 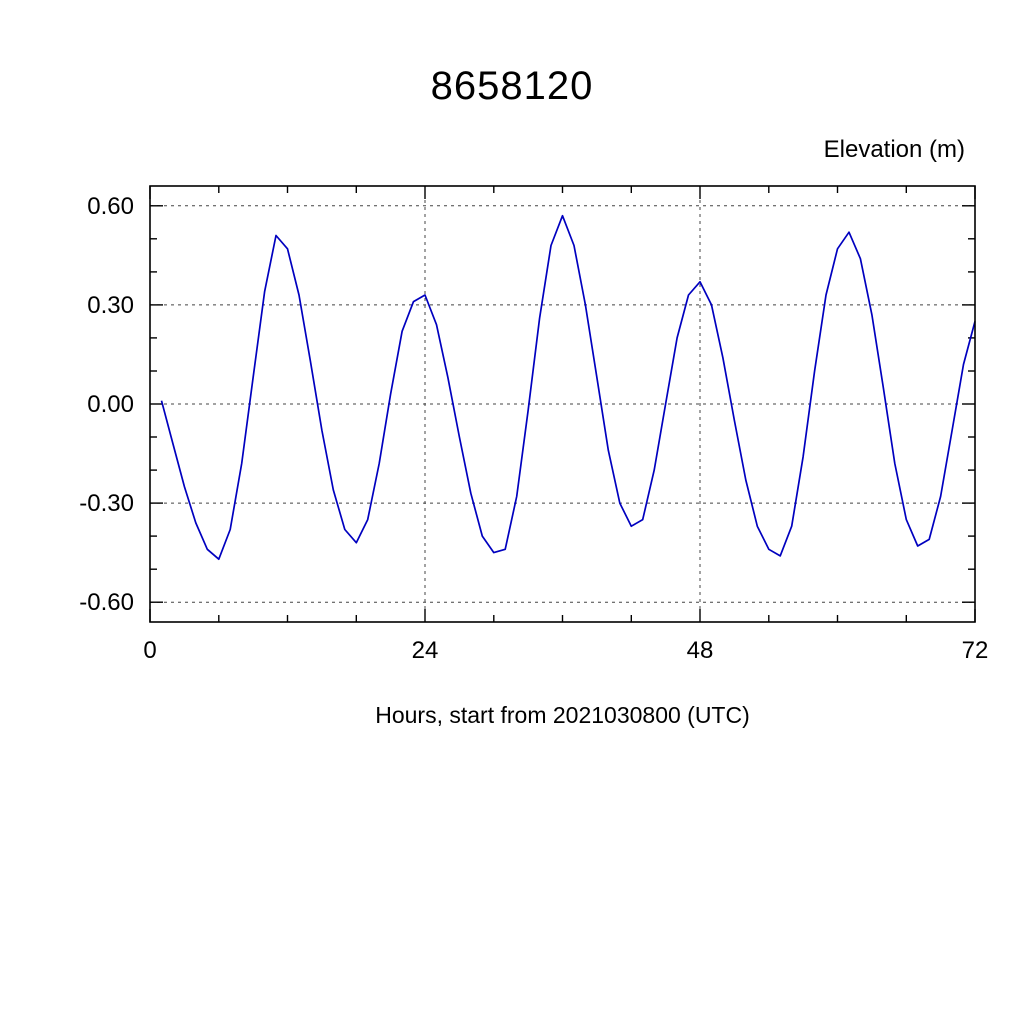 What do you see at coordinates (106, 503) in the screenshot?
I see `y-tick-label: -0.30` at bounding box center [106, 503].